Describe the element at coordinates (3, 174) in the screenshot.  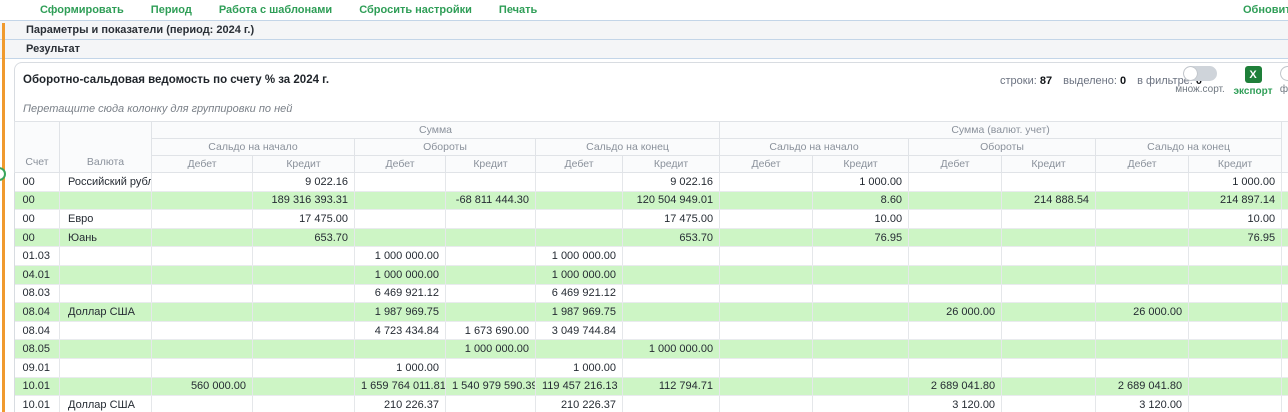
I see `edge-collapse-handle` at that location.